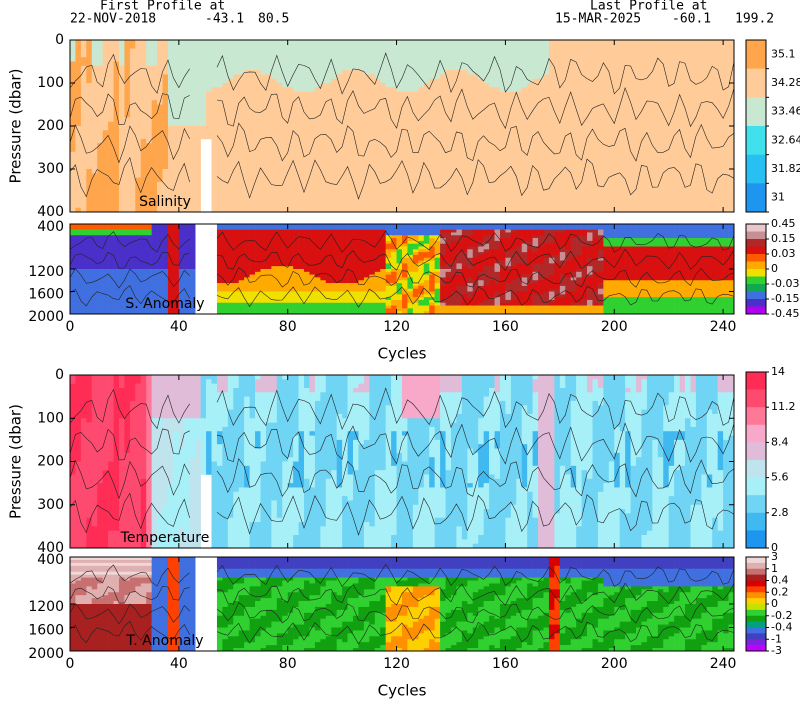  Describe the element at coordinates (475, 443) in the screenshot. I see `contour-line` at that location.